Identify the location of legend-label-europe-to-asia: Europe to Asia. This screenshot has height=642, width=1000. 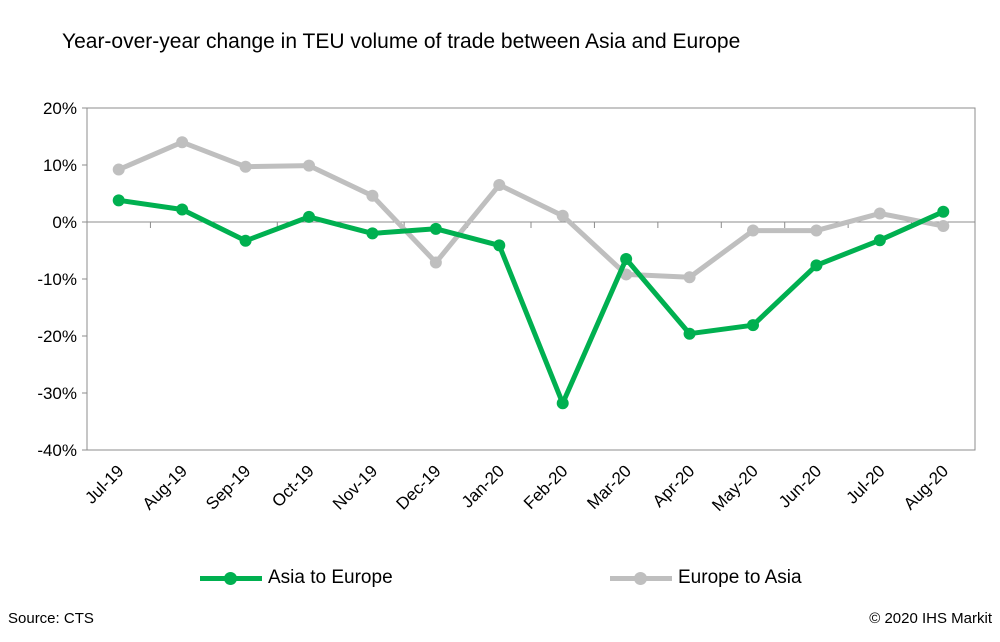
(740, 577).